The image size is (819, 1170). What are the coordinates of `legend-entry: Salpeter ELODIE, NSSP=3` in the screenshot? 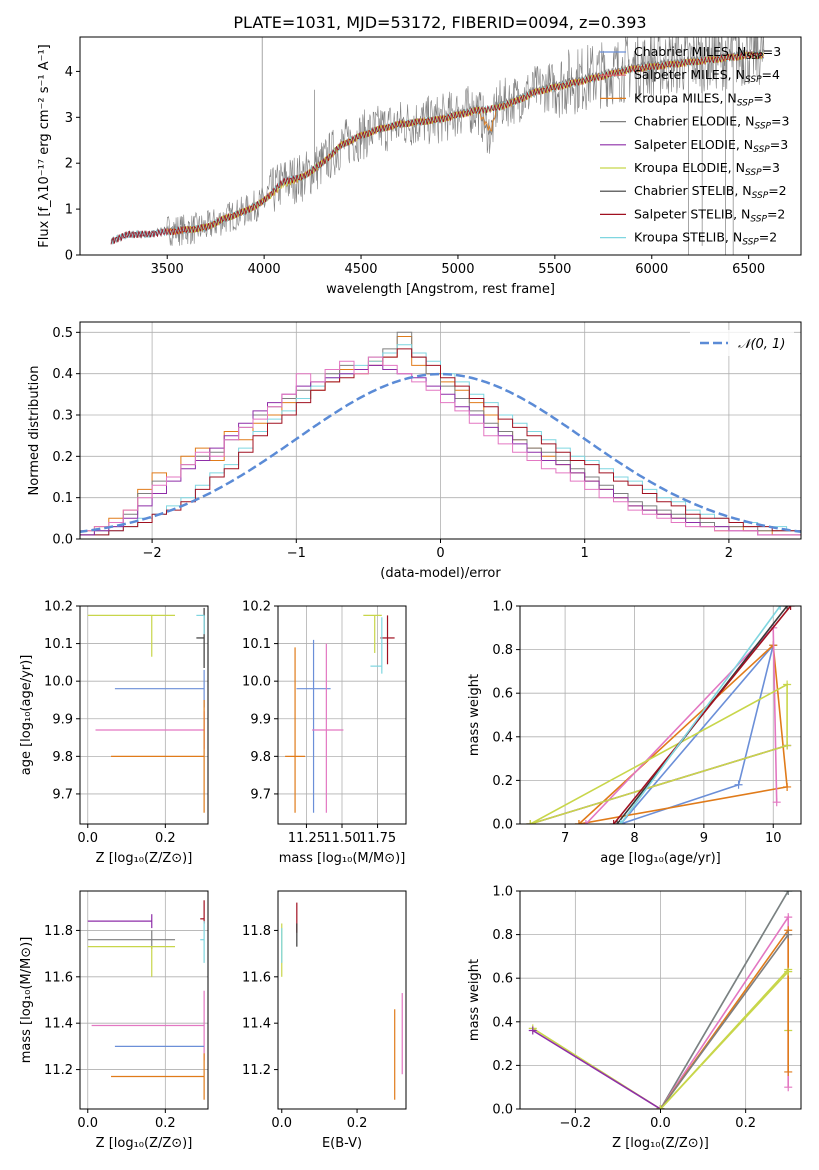 It's located at (711, 146).